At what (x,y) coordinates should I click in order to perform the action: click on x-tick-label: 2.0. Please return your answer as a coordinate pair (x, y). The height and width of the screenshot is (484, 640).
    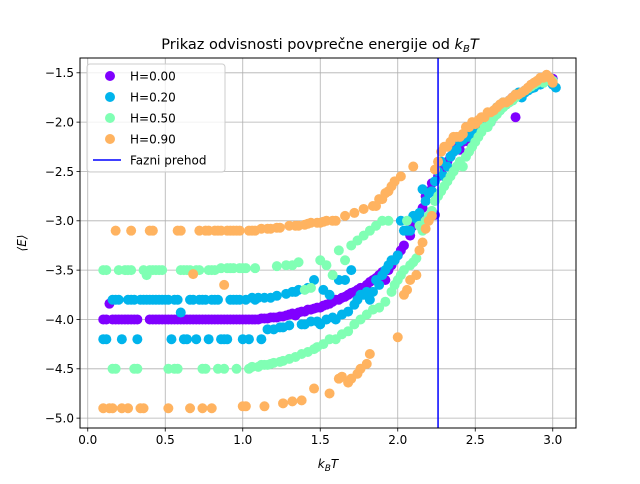
    Looking at the image, I should click on (397, 440).